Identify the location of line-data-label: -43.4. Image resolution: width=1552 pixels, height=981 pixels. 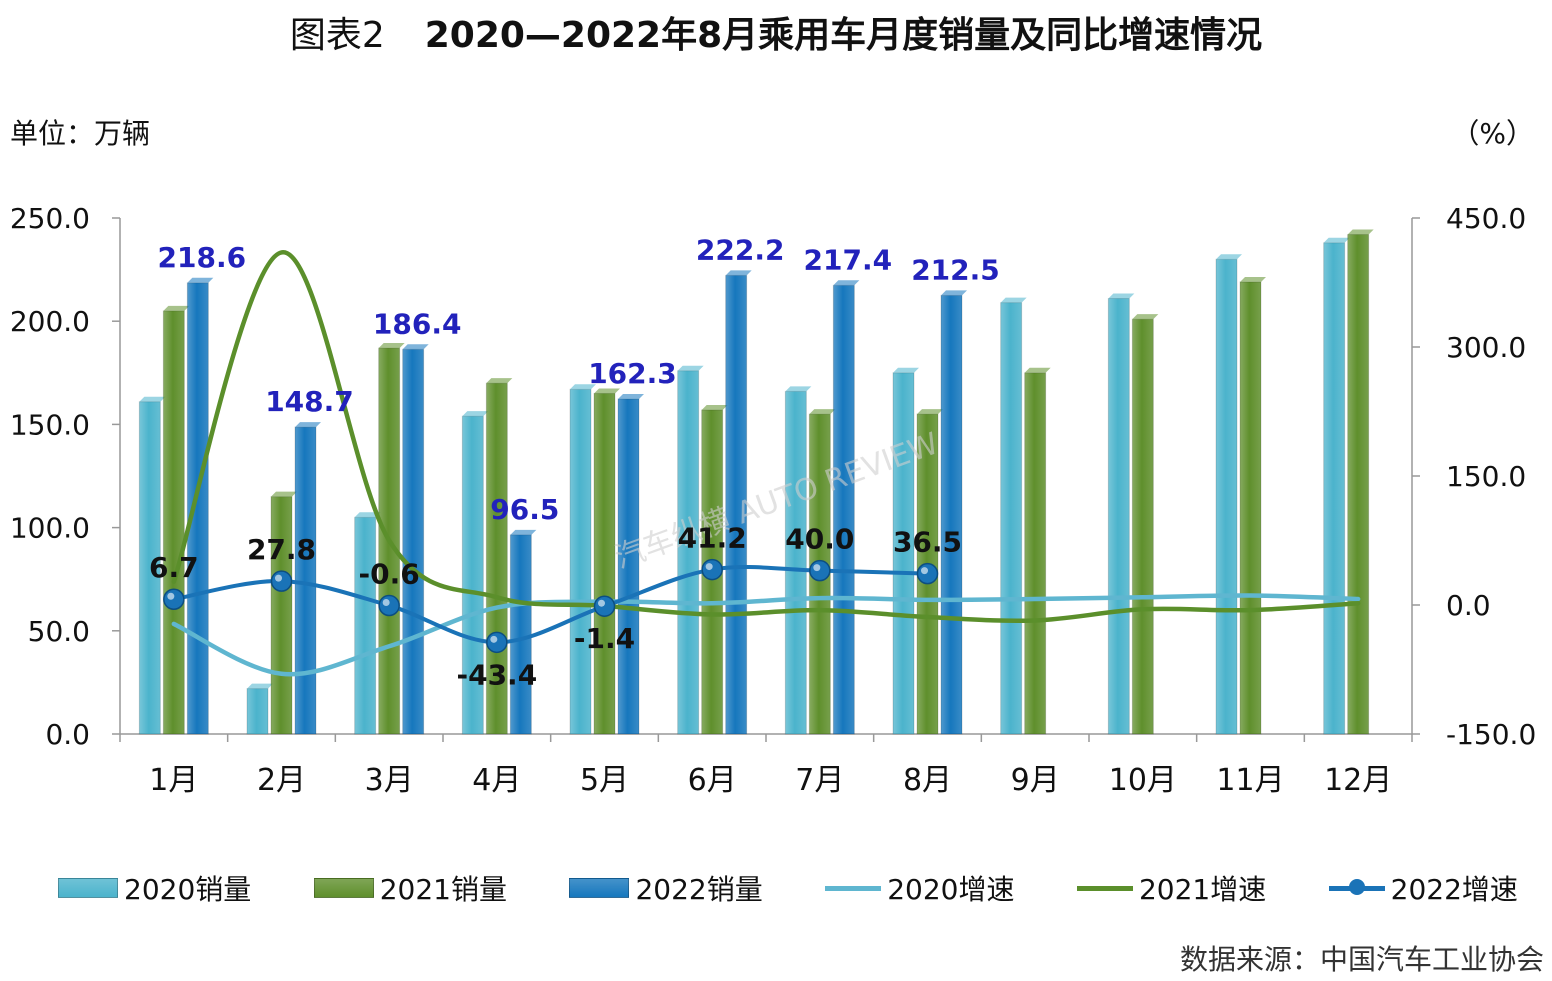
(496, 674).